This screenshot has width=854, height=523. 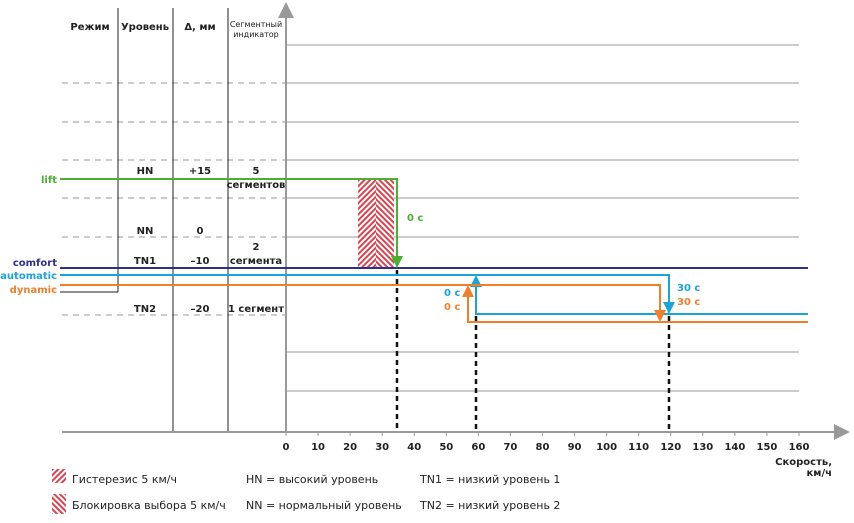 I want to click on mode-label: automatic, so click(x=28, y=276).